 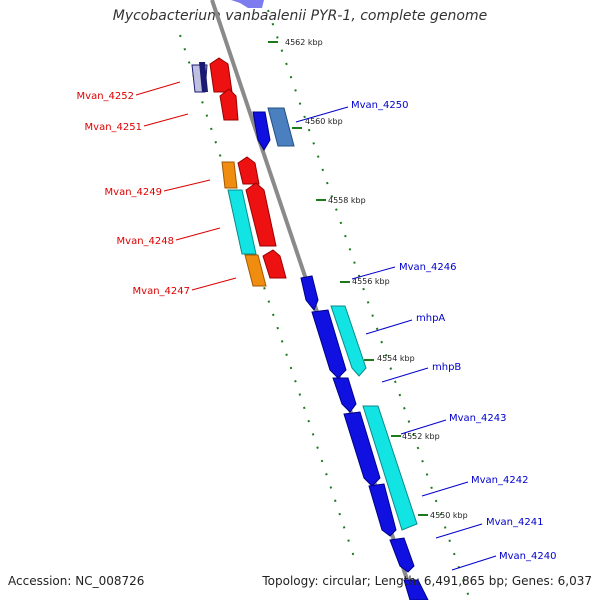 What do you see at coordinates (76, 581) in the screenshot?
I see `accession-text: Accession: NC_008726` at bounding box center [76, 581].